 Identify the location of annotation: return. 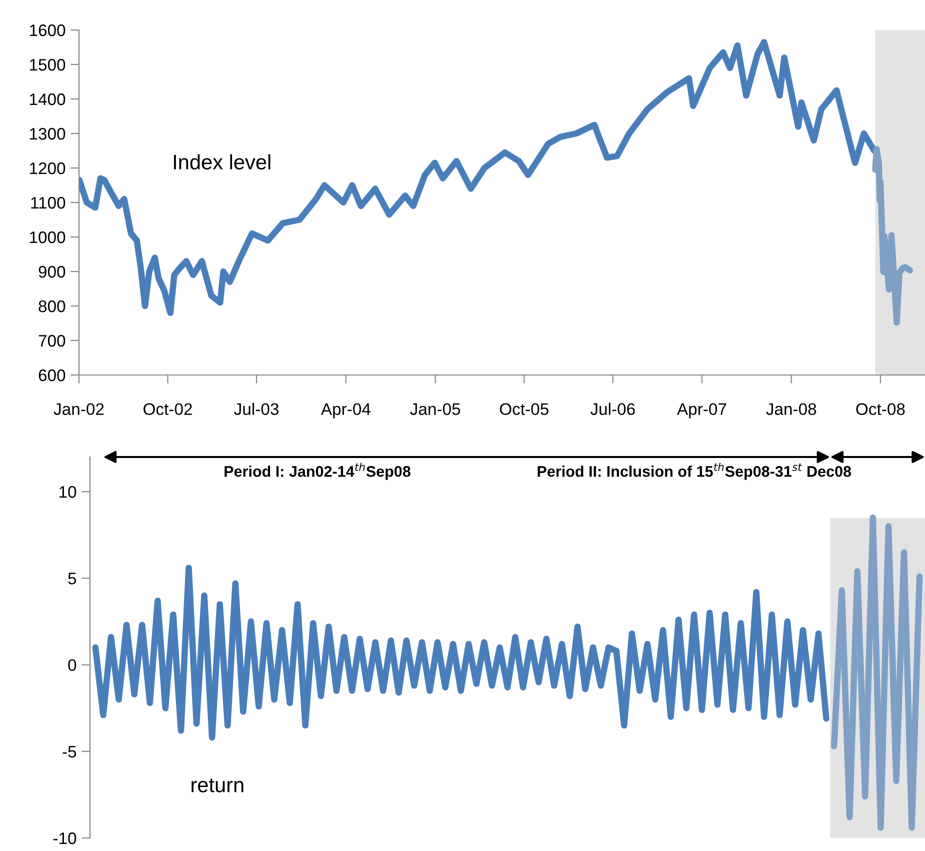
(218, 785).